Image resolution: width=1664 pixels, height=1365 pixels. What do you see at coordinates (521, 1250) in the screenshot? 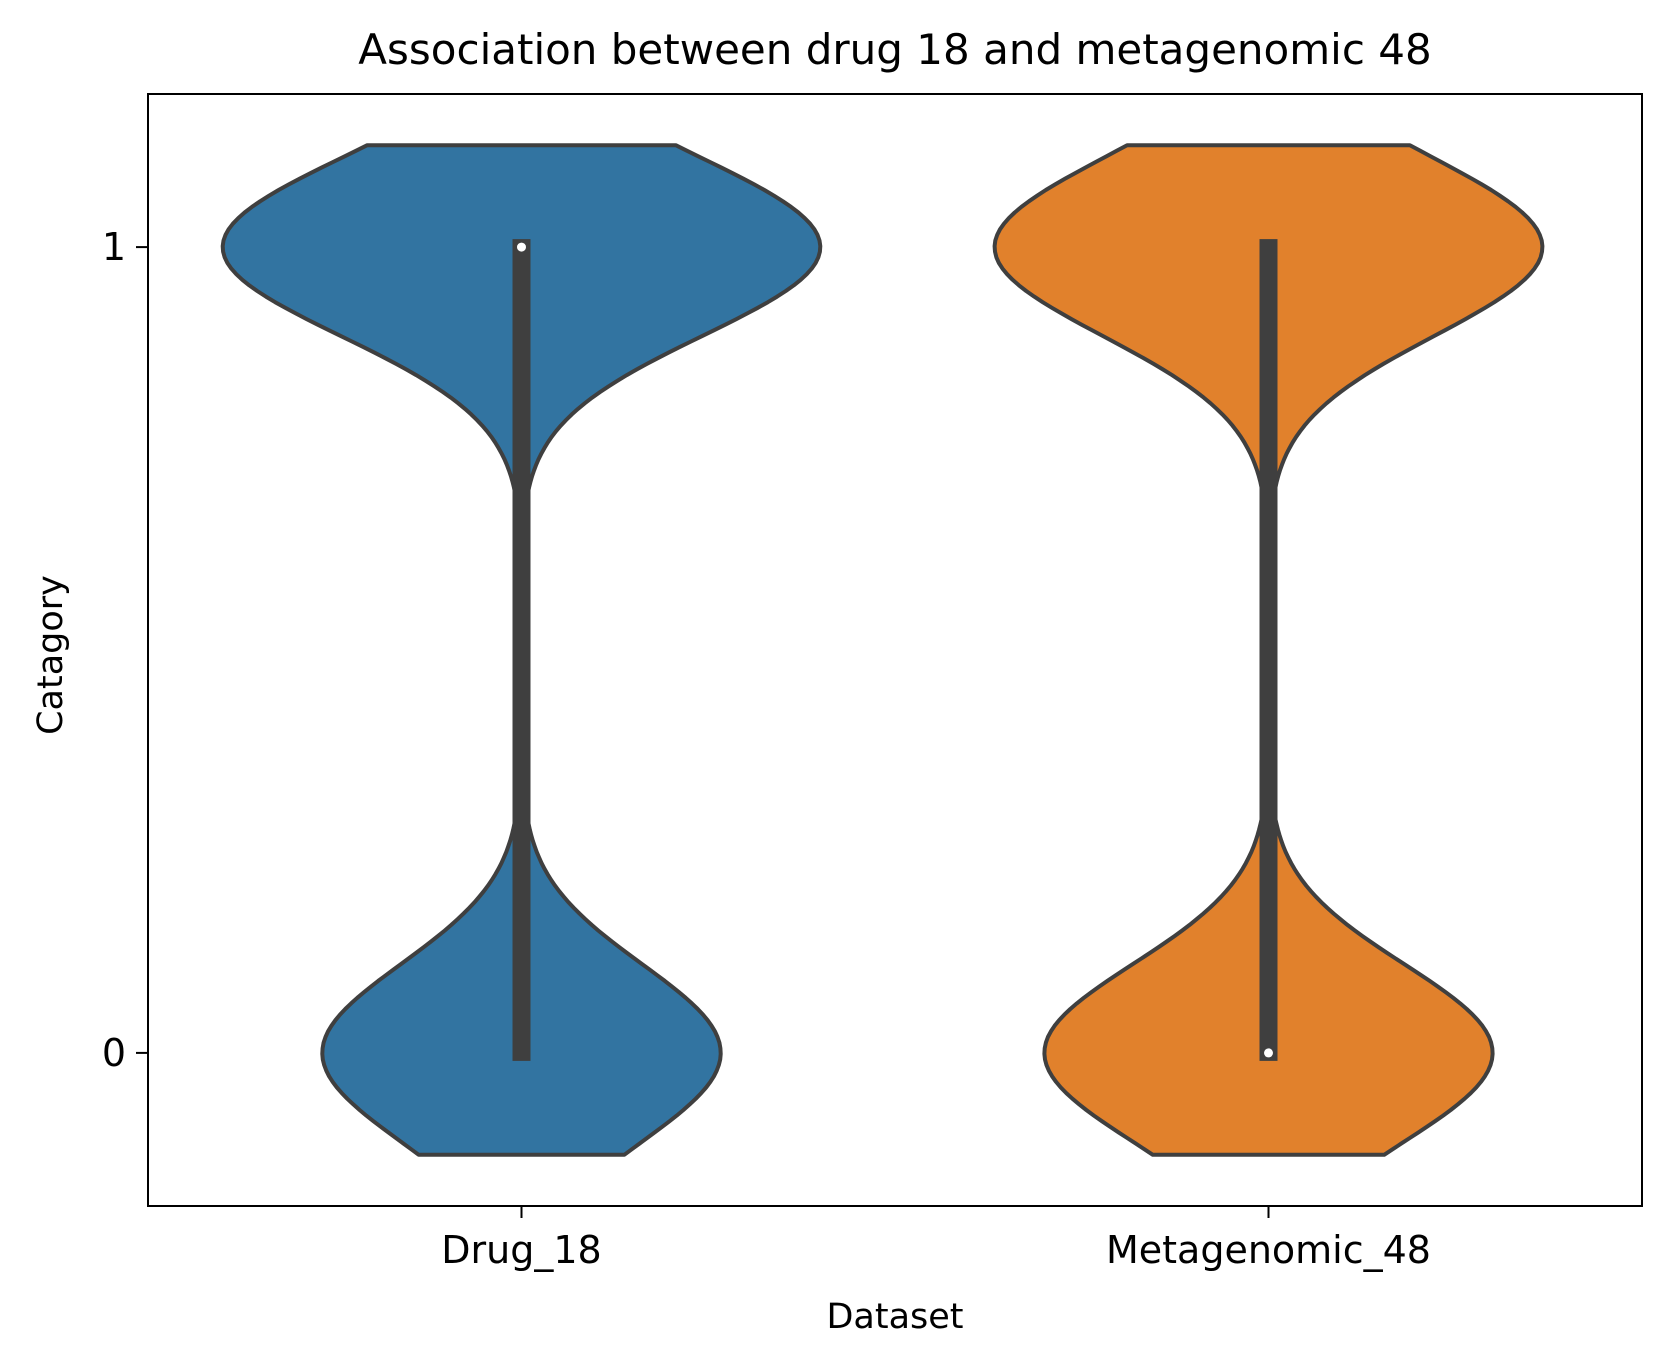
I see `x-tick-label-drug_18: Drug_18` at bounding box center [521, 1250].